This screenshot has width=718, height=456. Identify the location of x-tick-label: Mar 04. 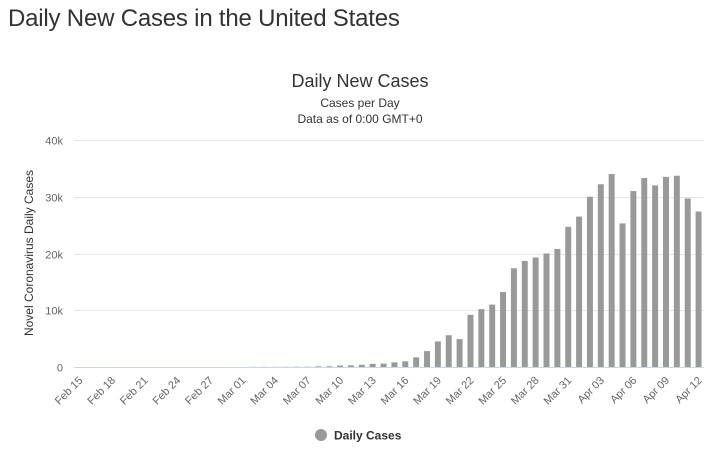
(264, 391).